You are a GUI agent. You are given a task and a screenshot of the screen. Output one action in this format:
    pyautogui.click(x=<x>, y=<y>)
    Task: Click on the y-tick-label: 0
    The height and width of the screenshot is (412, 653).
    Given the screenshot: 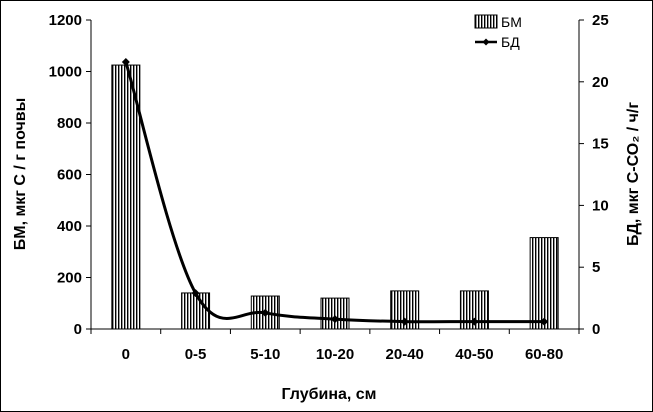 What is the action you would take?
    pyautogui.click(x=78, y=329)
    